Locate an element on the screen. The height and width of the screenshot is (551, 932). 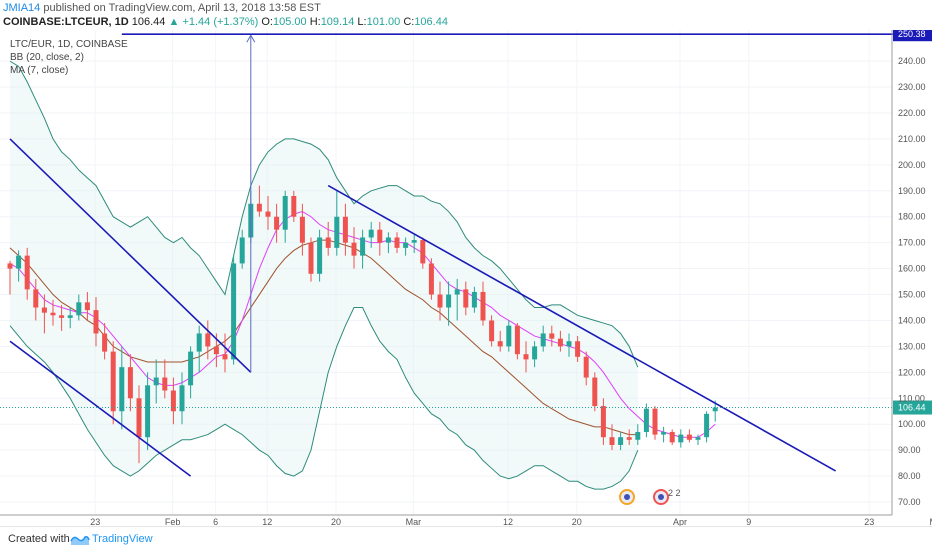
y-tick-label: 110.00 is located at coordinates (911, 398).